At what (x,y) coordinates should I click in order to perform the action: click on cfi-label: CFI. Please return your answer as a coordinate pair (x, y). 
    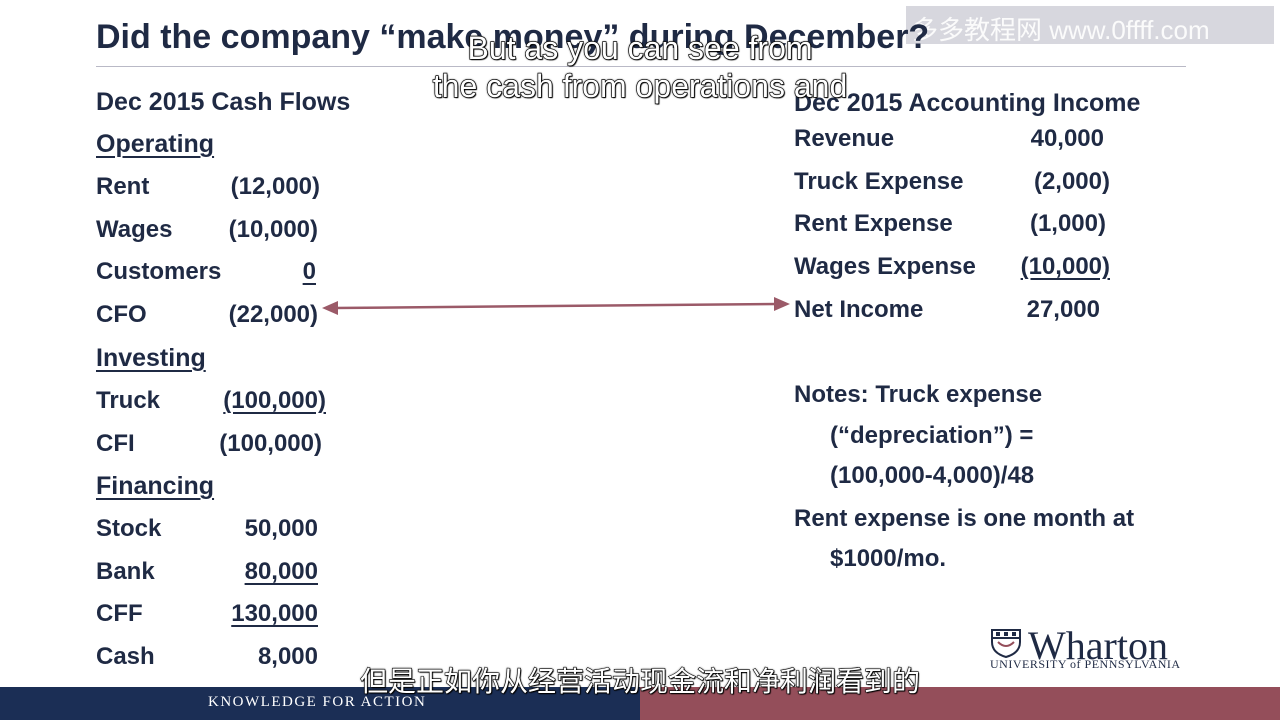
    Looking at the image, I should click on (115, 443).